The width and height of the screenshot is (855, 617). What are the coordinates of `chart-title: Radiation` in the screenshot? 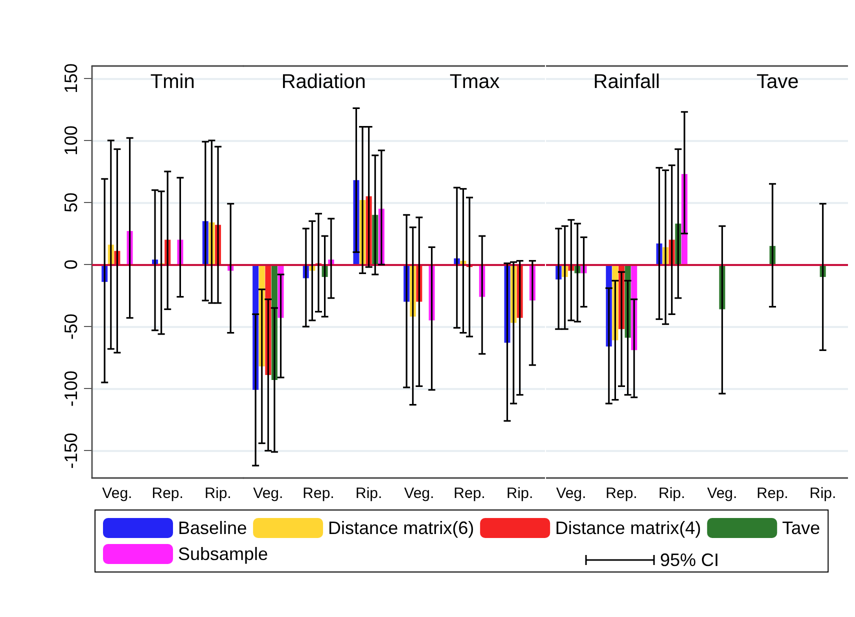 It's located at (324, 82).